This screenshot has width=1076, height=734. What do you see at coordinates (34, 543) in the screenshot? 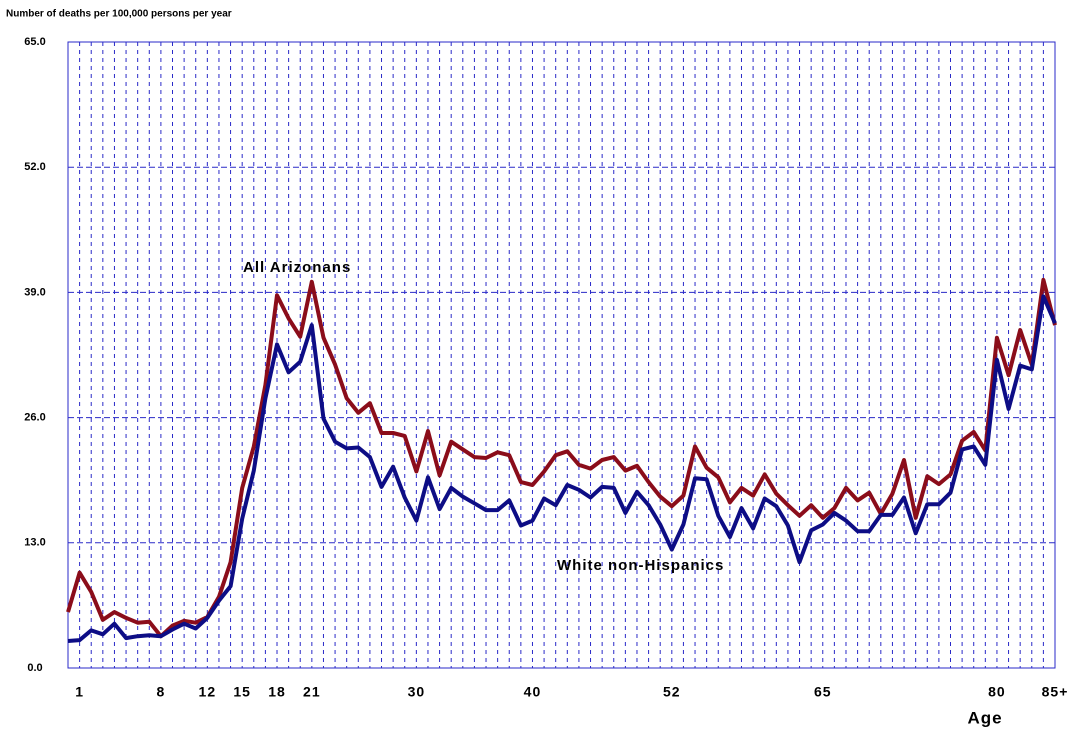
I see `y-tick-label: 13.0` at bounding box center [34, 543].